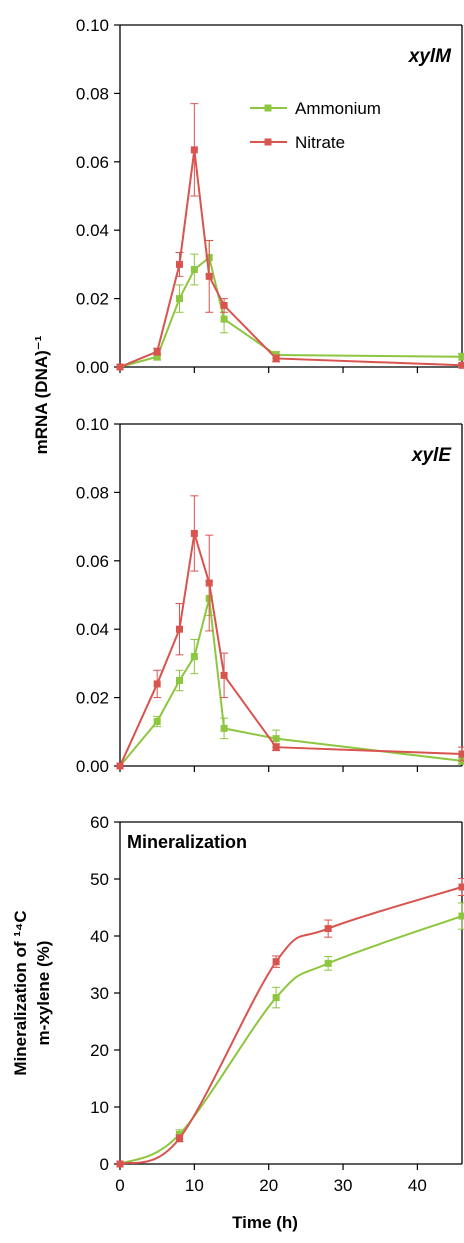  I want to click on panel-title: xylM, so click(430, 56).